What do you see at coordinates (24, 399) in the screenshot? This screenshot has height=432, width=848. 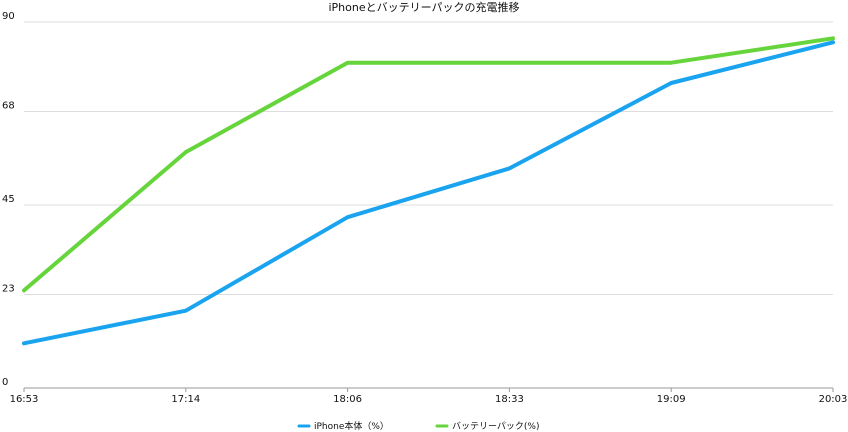 I see `x-tick-label: 16:53` at bounding box center [24, 399].